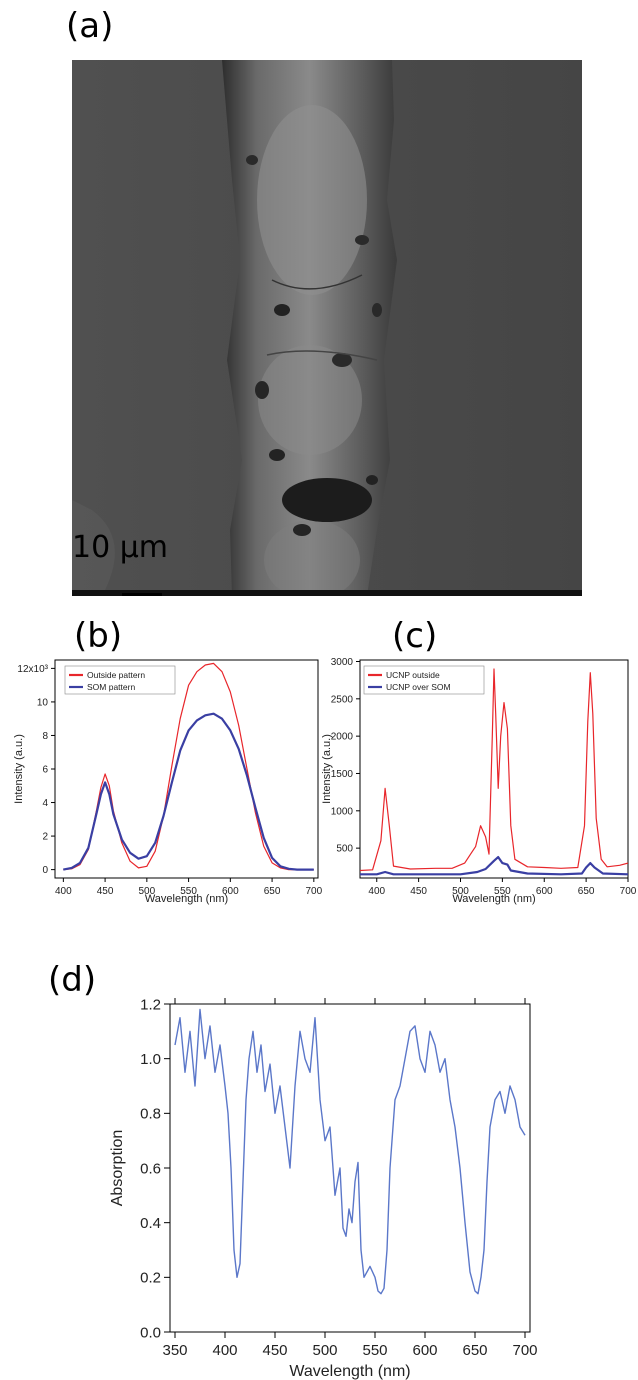  I want to click on y-tick-label: 4, so click(45, 803).